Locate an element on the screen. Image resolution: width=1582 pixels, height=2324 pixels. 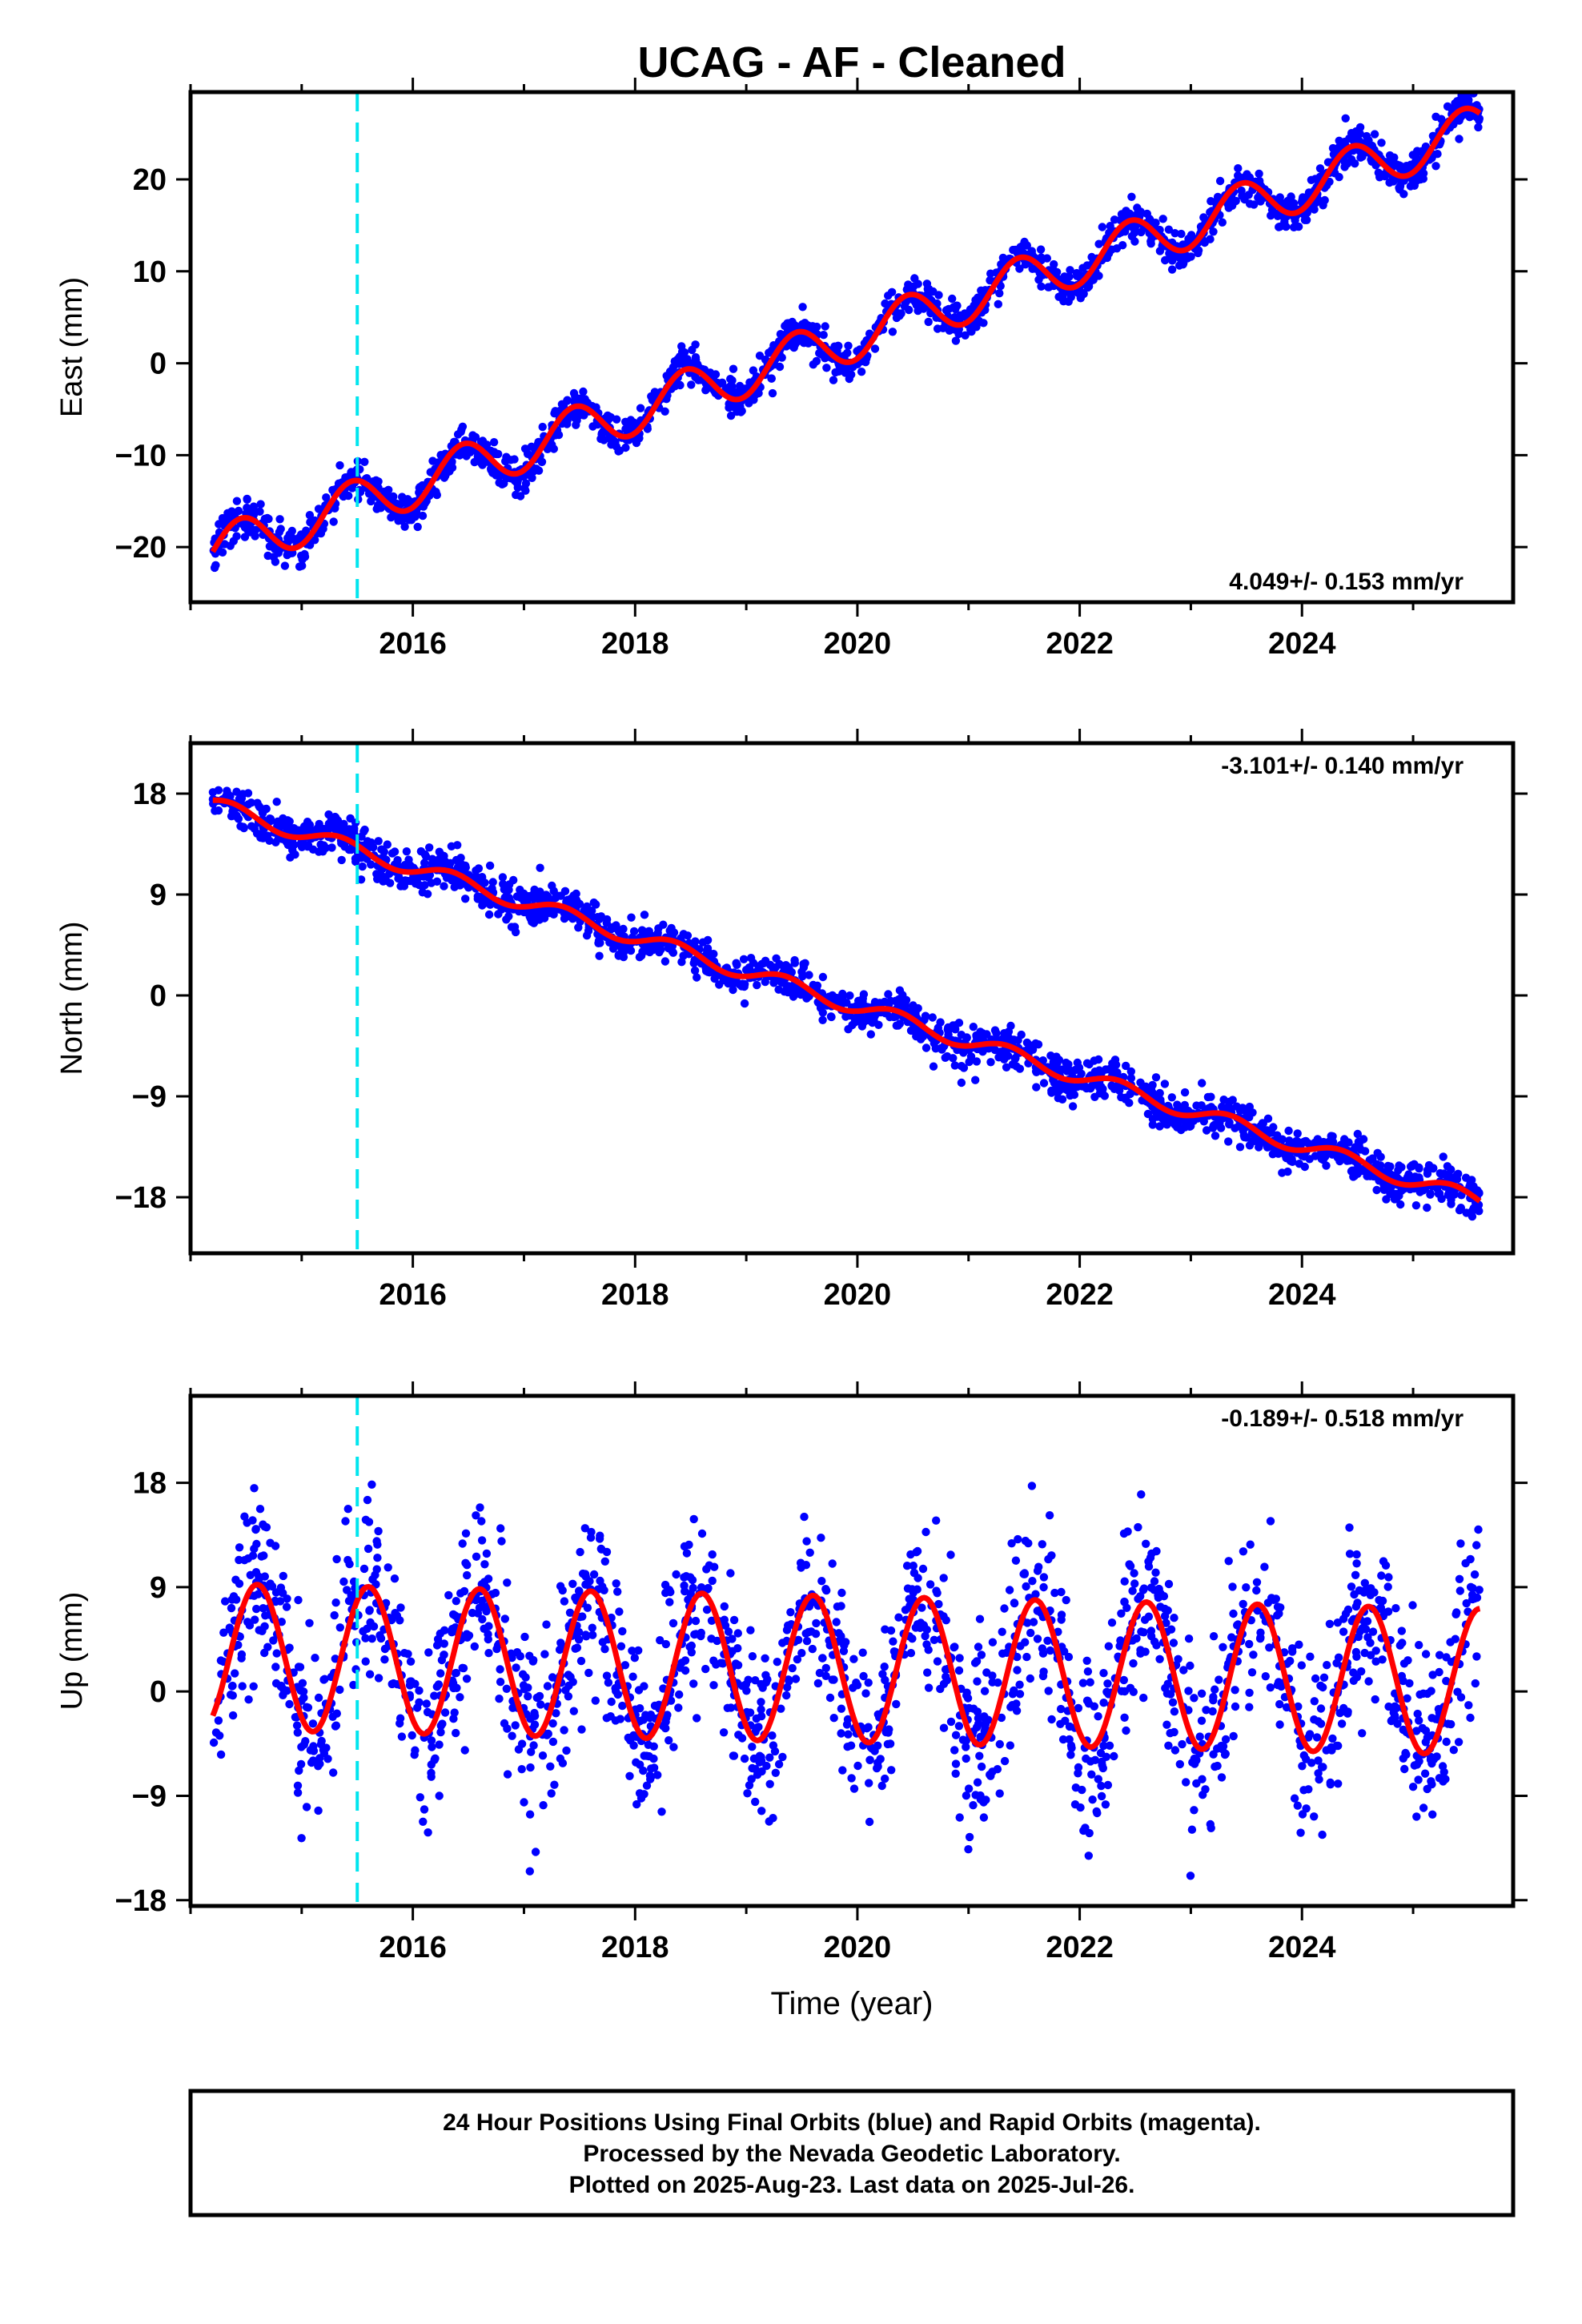
velocity-label: 4.049+/- 0.153 mm/yr is located at coordinates (1346, 582).